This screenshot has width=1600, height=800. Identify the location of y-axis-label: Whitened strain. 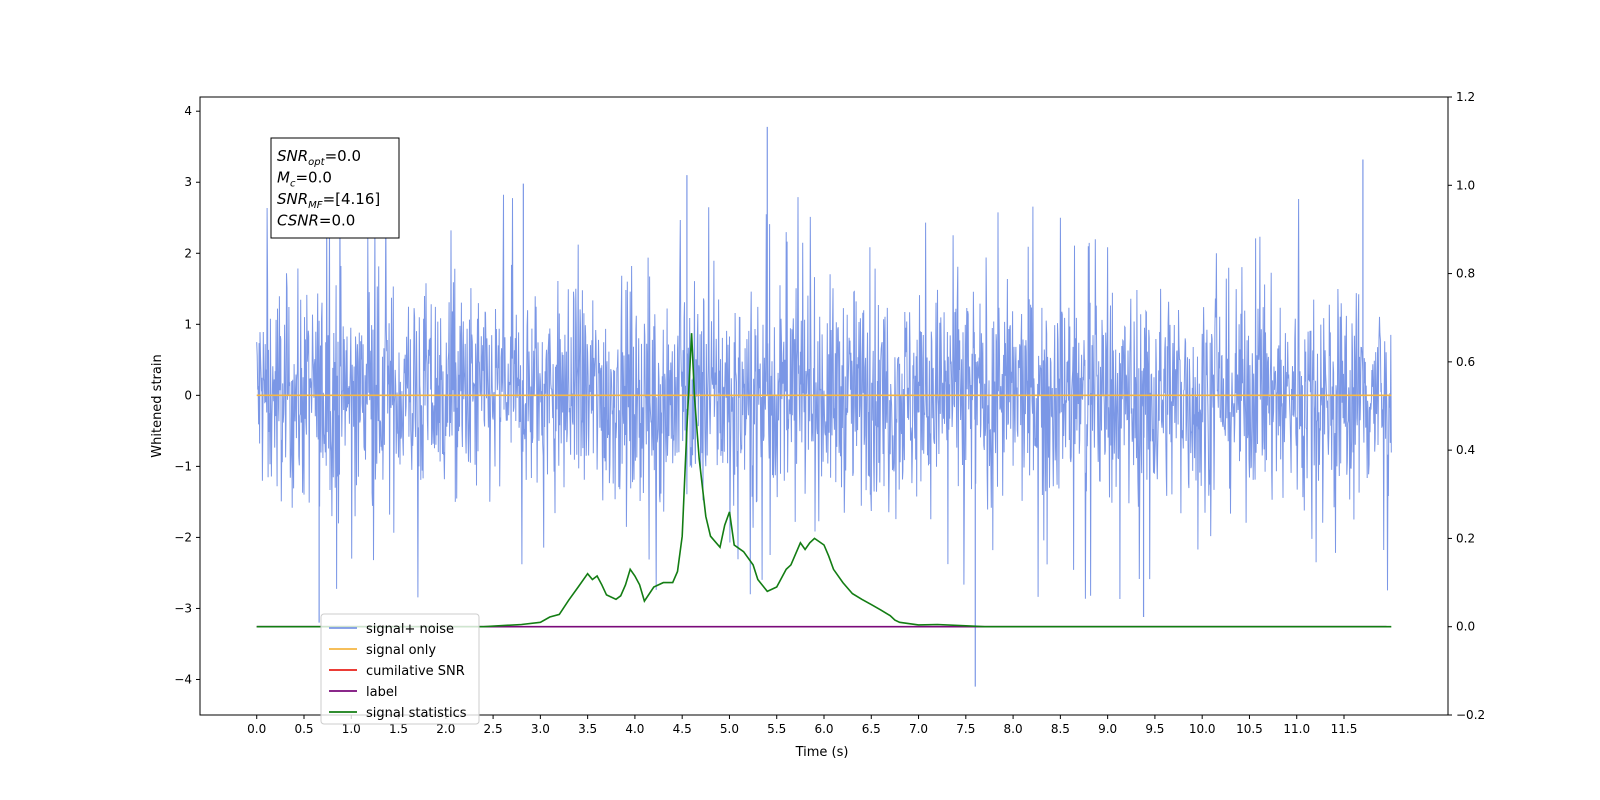
(157, 405).